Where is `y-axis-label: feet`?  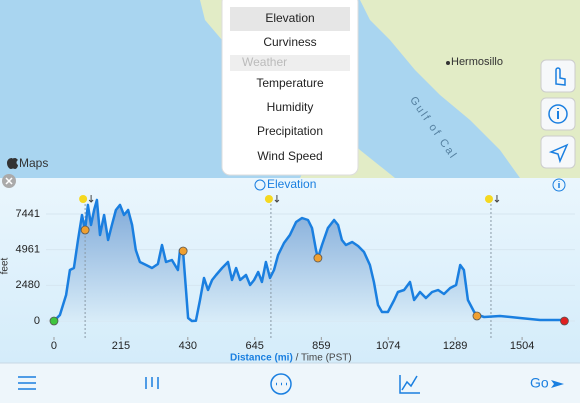 y-axis-label: feet is located at coordinates (5, 265).